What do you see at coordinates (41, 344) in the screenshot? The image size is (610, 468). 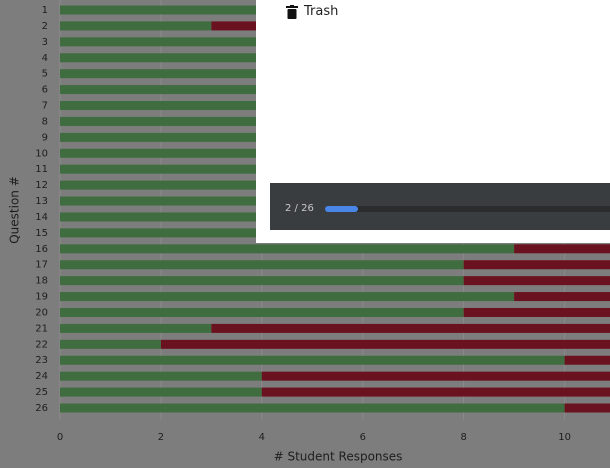 I see `y-tick-label: 22` at bounding box center [41, 344].